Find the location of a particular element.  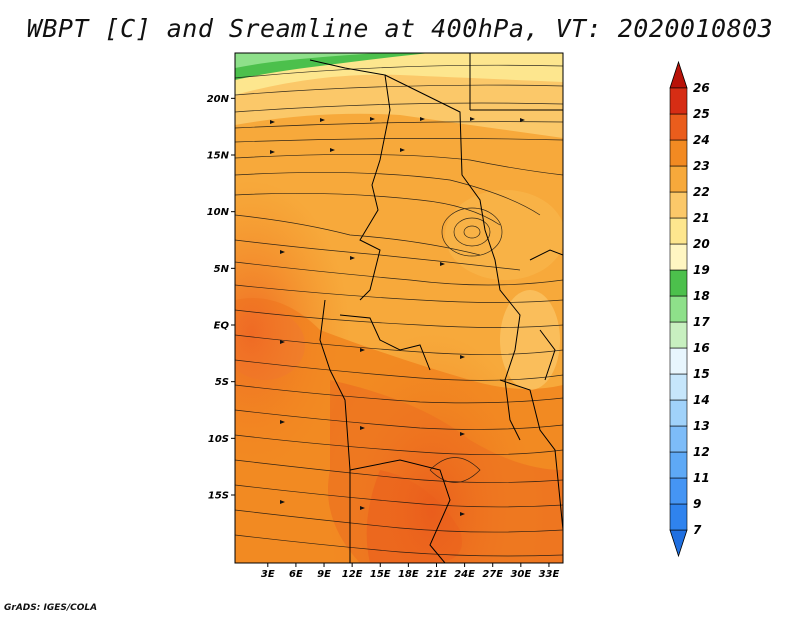

lat-tick-label: 15N is located at coordinates (218, 156).